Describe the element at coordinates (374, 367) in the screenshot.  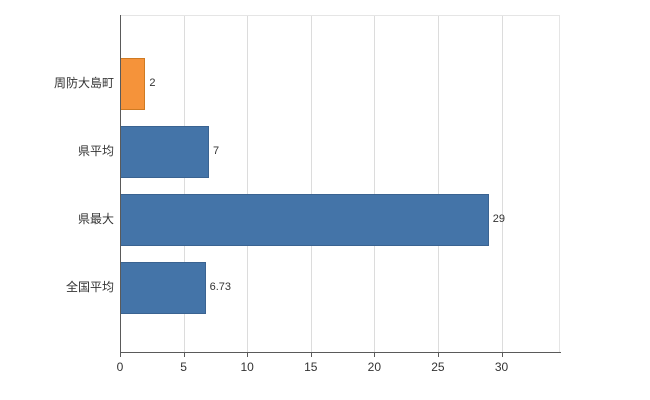
I see `tick-label-20: 20` at that location.